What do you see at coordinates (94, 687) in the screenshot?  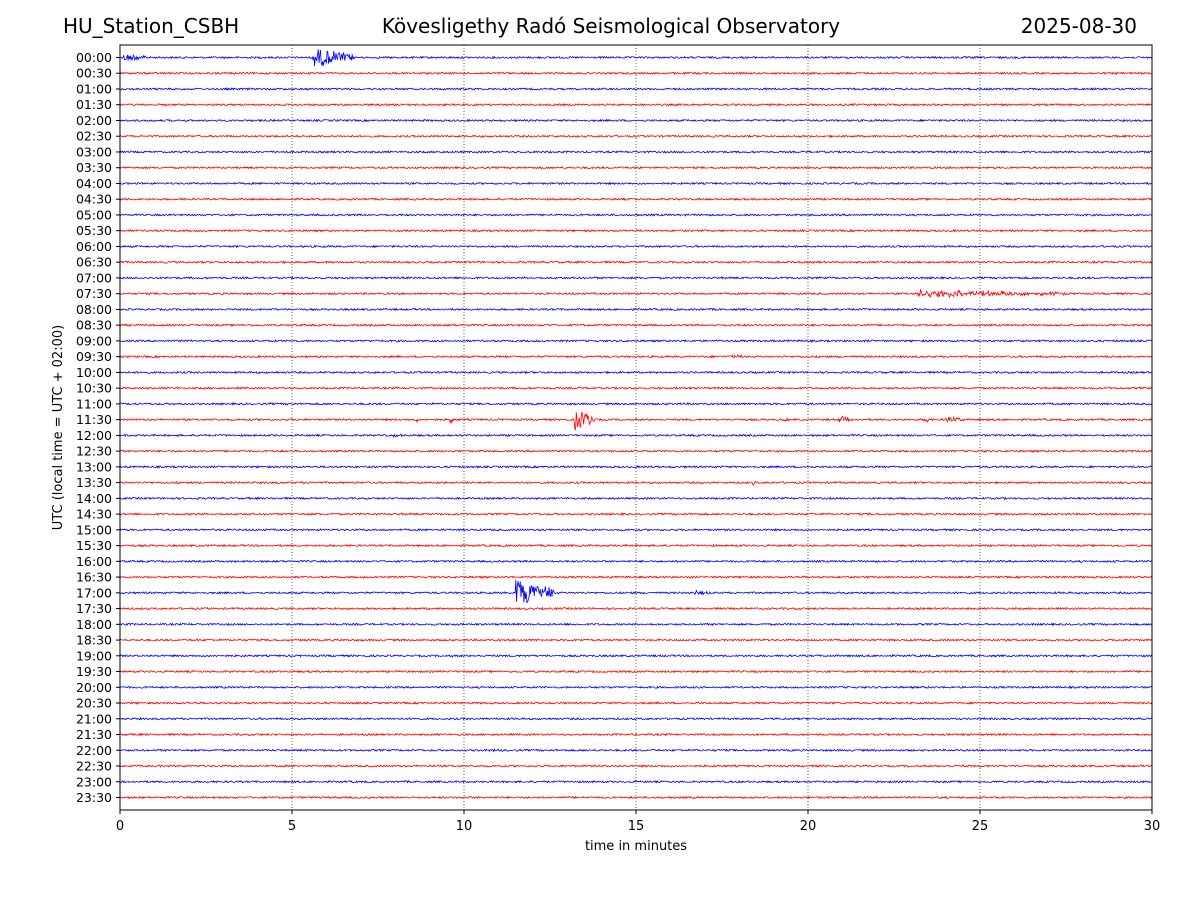 I see `y-tick-label: 20:00` at bounding box center [94, 687].